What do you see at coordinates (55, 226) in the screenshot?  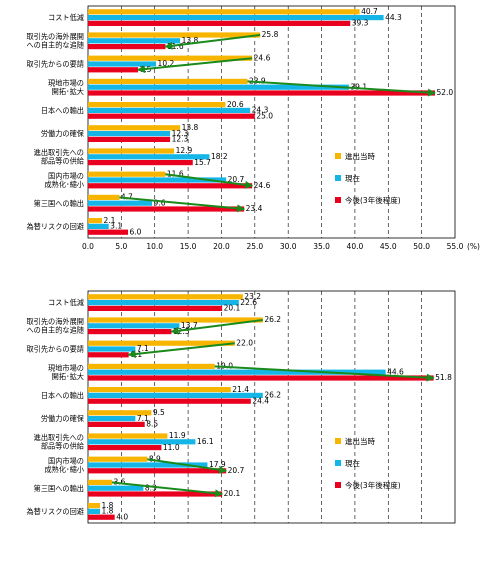 I see `category-label: 為替リスクの回避` at bounding box center [55, 226].